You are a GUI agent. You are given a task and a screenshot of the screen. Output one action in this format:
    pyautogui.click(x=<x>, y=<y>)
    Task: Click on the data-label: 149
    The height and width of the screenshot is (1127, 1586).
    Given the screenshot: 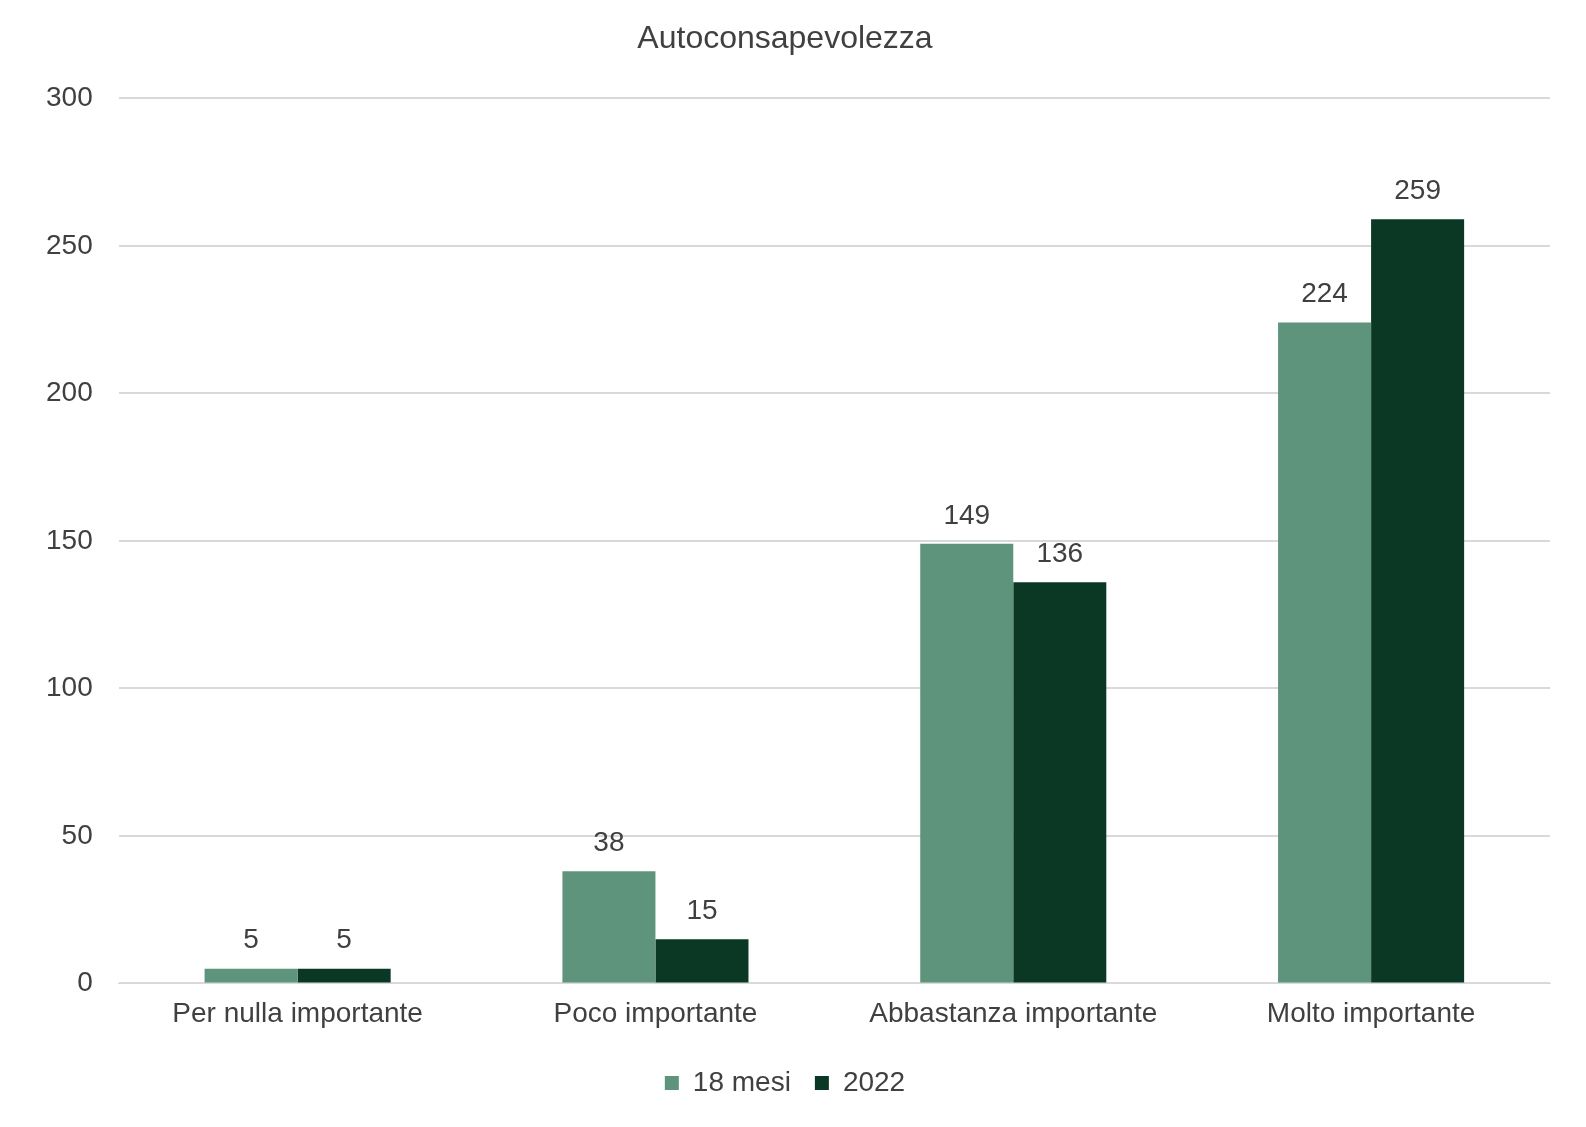 What is the action you would take?
    pyautogui.click(x=967, y=514)
    